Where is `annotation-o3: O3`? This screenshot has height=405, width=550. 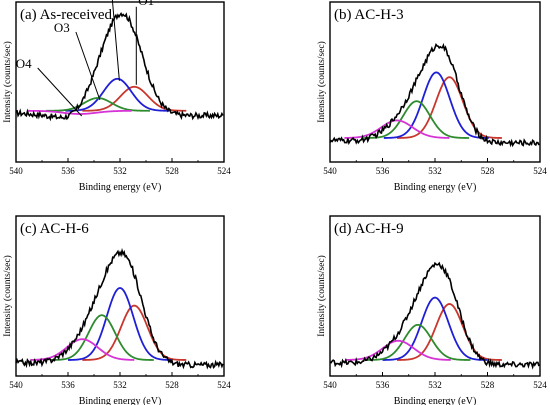 annotation-o3: O3 is located at coordinates (62, 27).